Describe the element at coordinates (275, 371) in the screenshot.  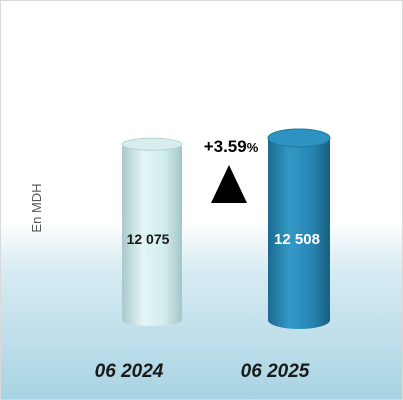
I see `category-label-2025: 06 2025` at that location.